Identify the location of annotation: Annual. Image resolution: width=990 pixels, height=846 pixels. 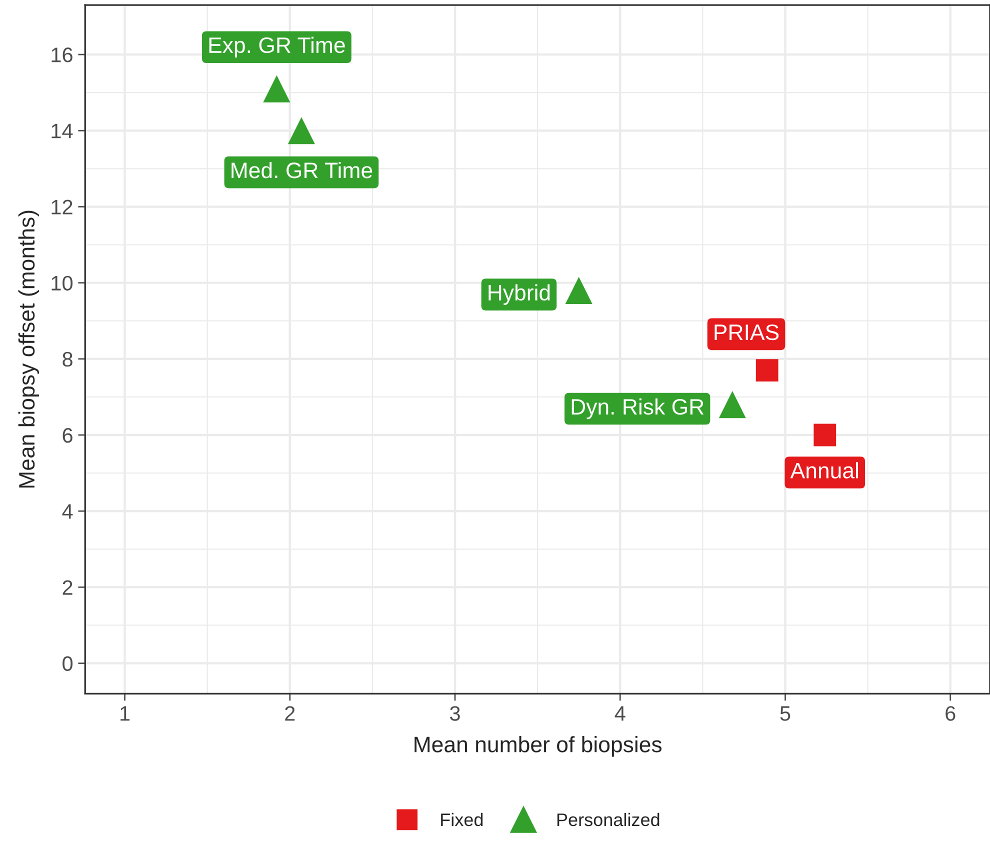
(824, 470).